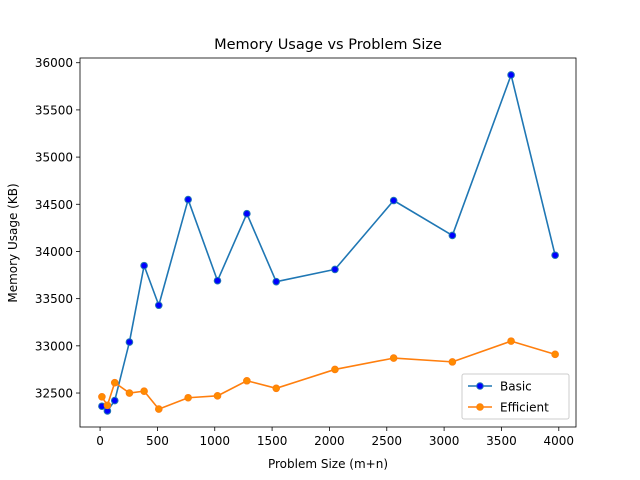 This screenshot has width=640, height=480. What do you see at coordinates (54, 252) in the screenshot?
I see `y-tick-label: 34000` at bounding box center [54, 252].